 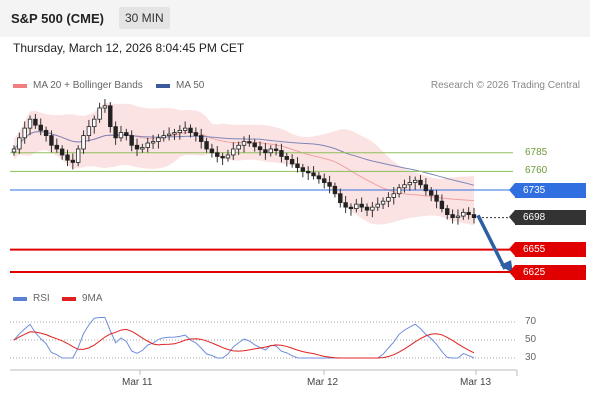 I want to click on rsi-ma-line, so click(x=244, y=343).